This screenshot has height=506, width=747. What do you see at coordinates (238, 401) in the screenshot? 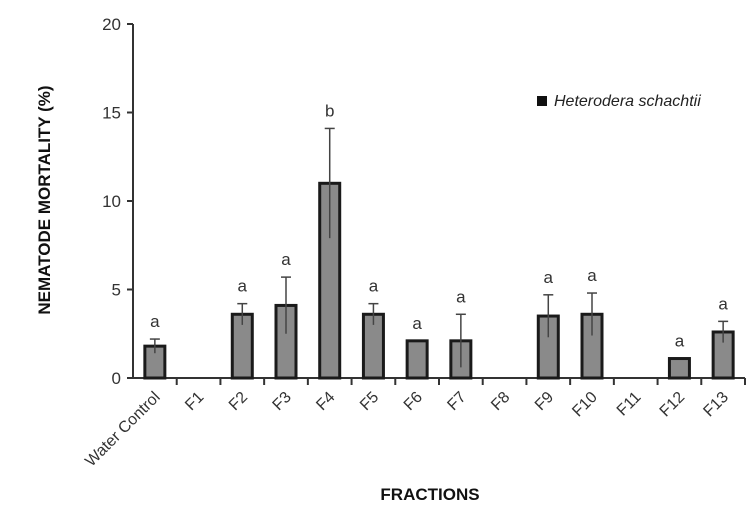
I see `x-tick-label: F2` at bounding box center [238, 401].